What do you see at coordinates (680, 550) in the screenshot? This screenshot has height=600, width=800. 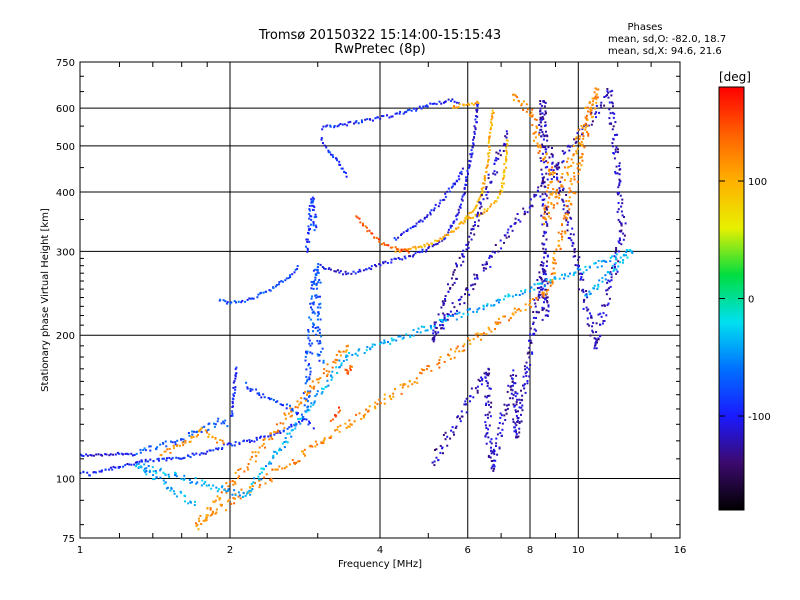 I see `x-tick-label: 16` at bounding box center [680, 550].